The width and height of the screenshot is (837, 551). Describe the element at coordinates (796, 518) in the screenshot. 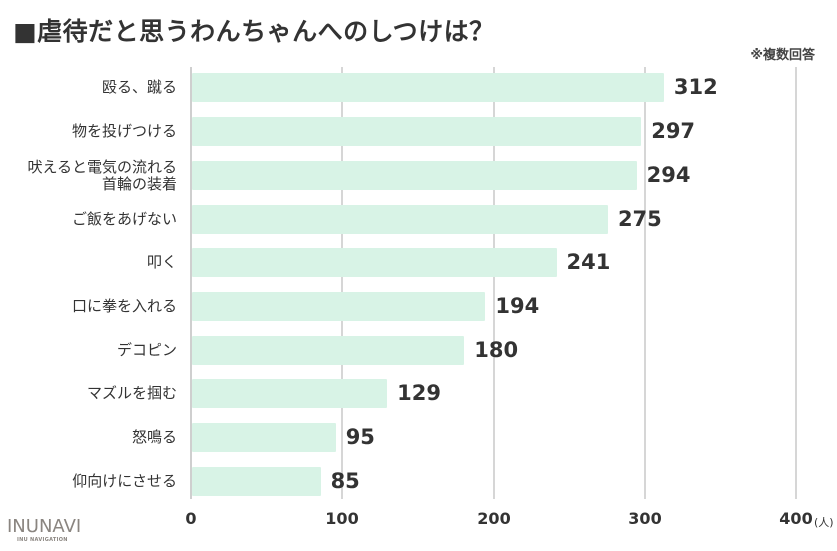

I see `x-tick-400: 400` at that location.